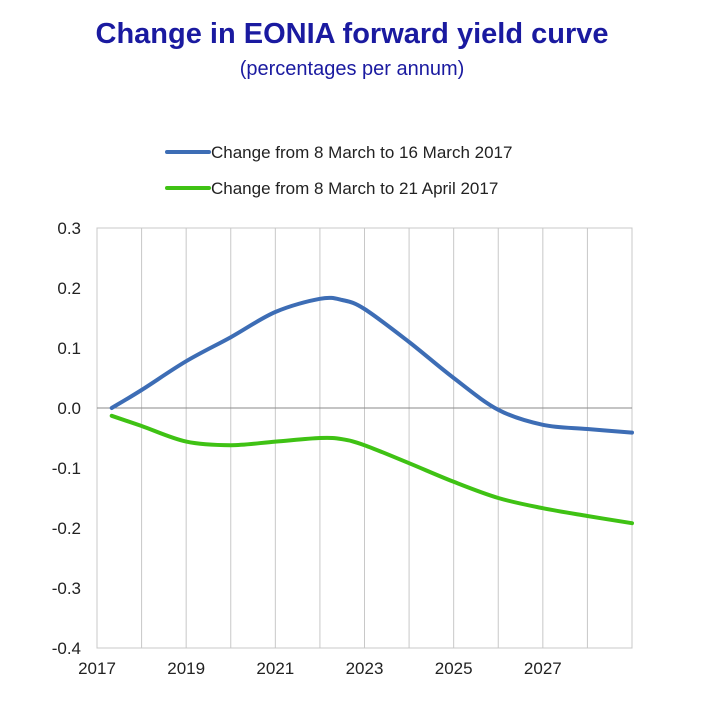 Image resolution: width=704 pixels, height=719 pixels. What do you see at coordinates (66, 588) in the screenshot?
I see `y-tick-label: -0.3` at bounding box center [66, 588].